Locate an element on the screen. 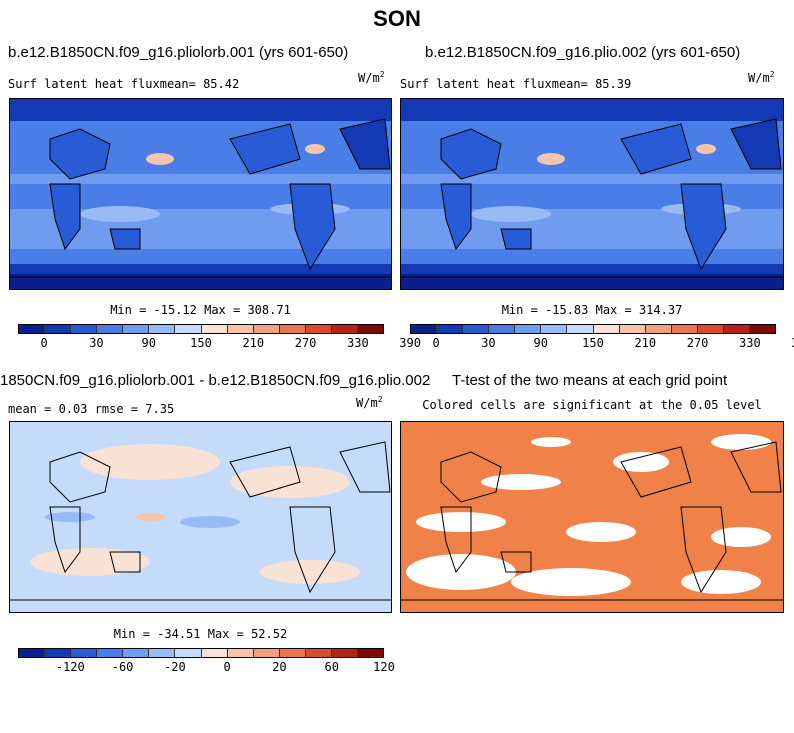 The height and width of the screenshot is (733, 794). panel2-colorbar is located at coordinates (593, 329).